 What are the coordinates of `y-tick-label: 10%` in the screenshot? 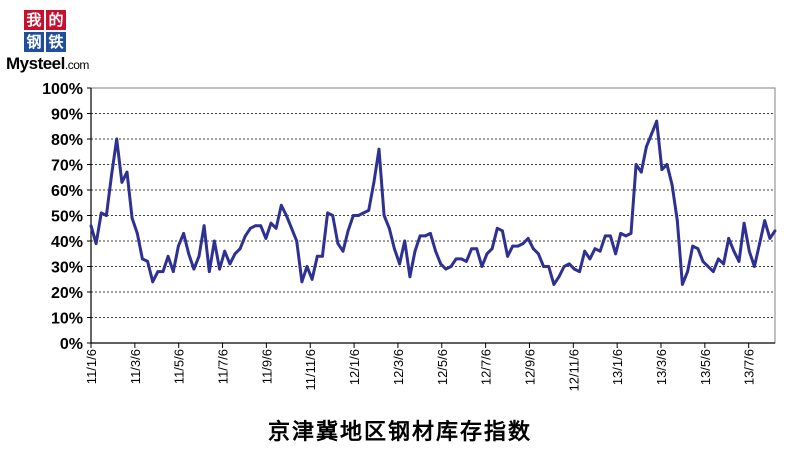 It's located at (67, 319).